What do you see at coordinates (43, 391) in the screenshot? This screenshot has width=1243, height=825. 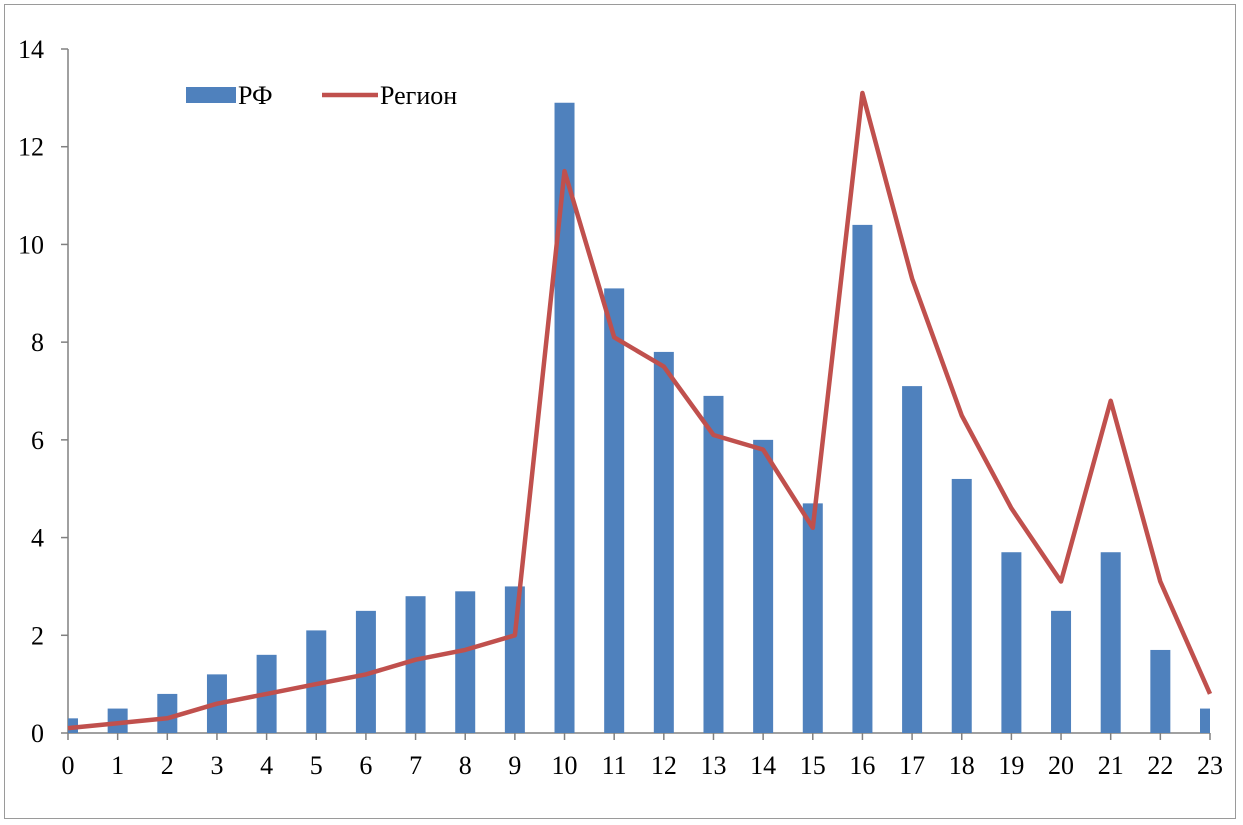 I see `y-axis: 0 2 4 6 8 10 12 14` at bounding box center [43, 391].